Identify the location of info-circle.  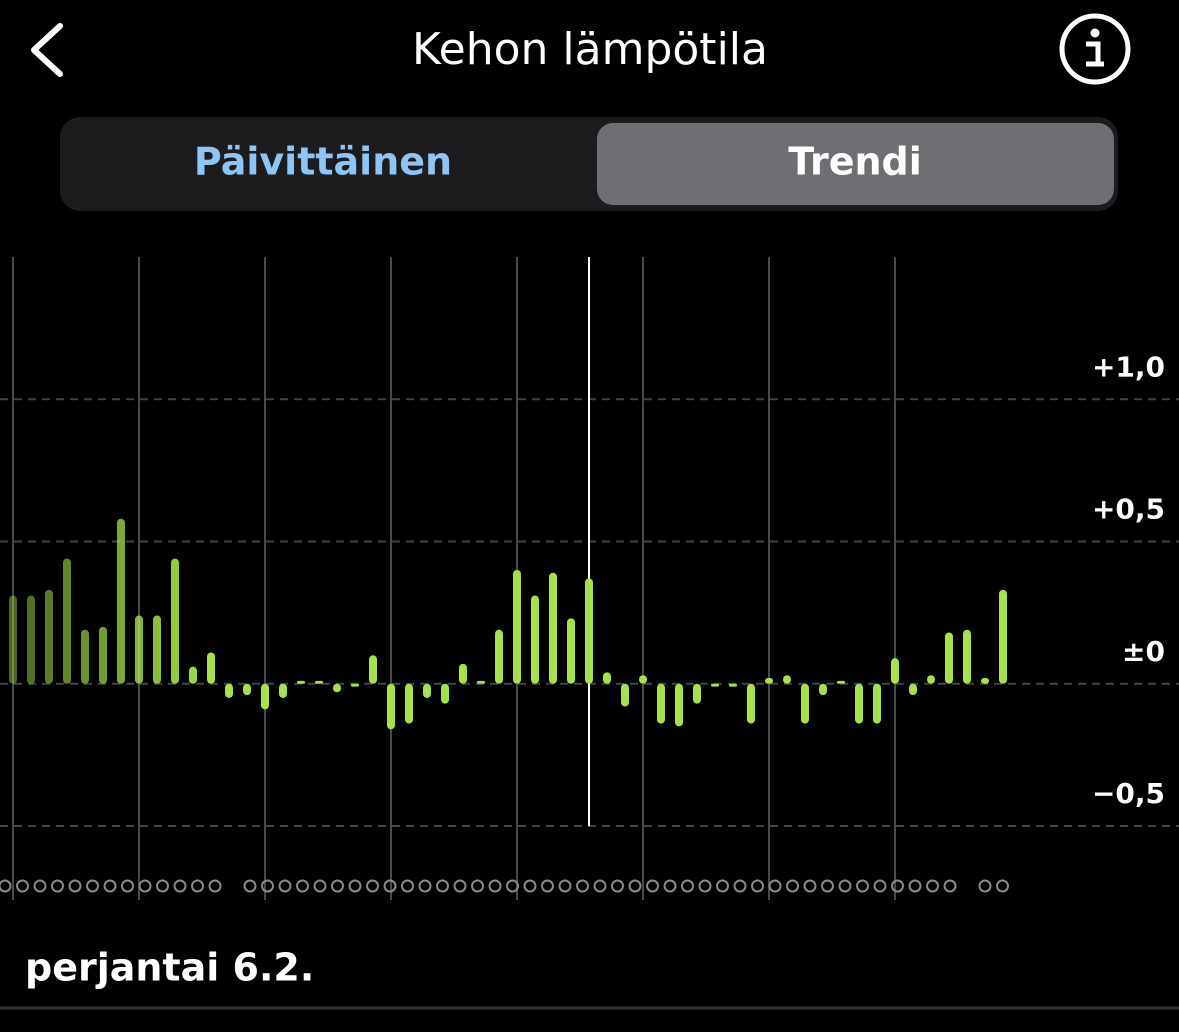
(1095, 49).